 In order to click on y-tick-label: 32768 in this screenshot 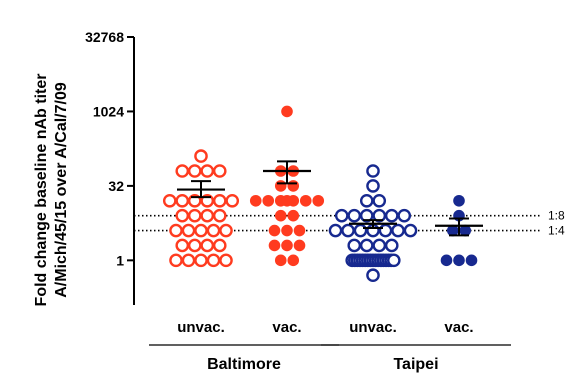, I will do `click(104, 37)`.